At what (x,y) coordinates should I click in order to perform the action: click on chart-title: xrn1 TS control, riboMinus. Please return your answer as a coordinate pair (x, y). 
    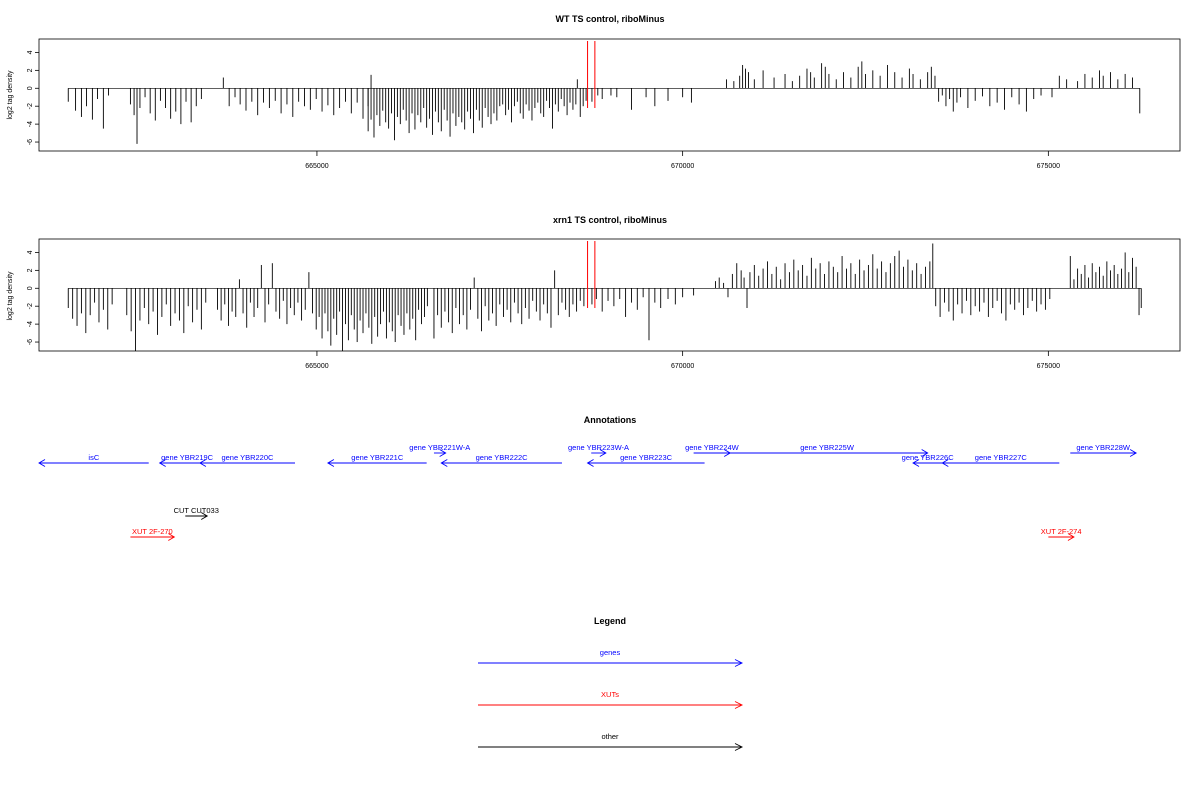
    Looking at the image, I should click on (610, 220).